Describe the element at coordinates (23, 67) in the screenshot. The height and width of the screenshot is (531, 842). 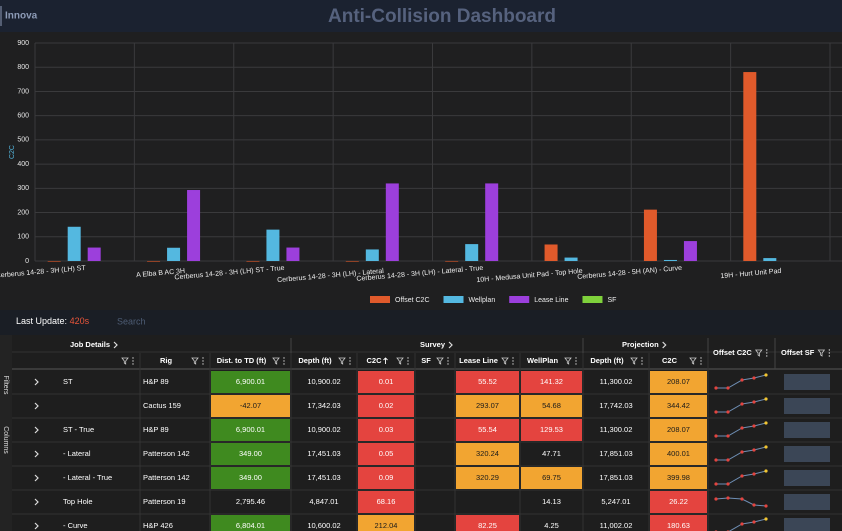
I see `y-tick-label: 800` at that location.